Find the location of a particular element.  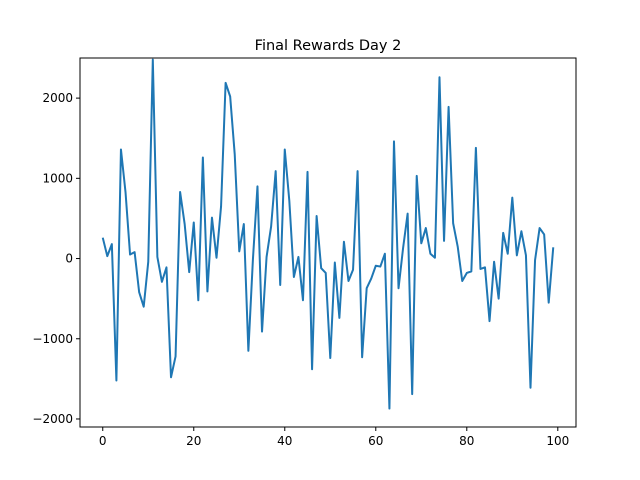

y-tick-label: 1000 is located at coordinates (57, 178).